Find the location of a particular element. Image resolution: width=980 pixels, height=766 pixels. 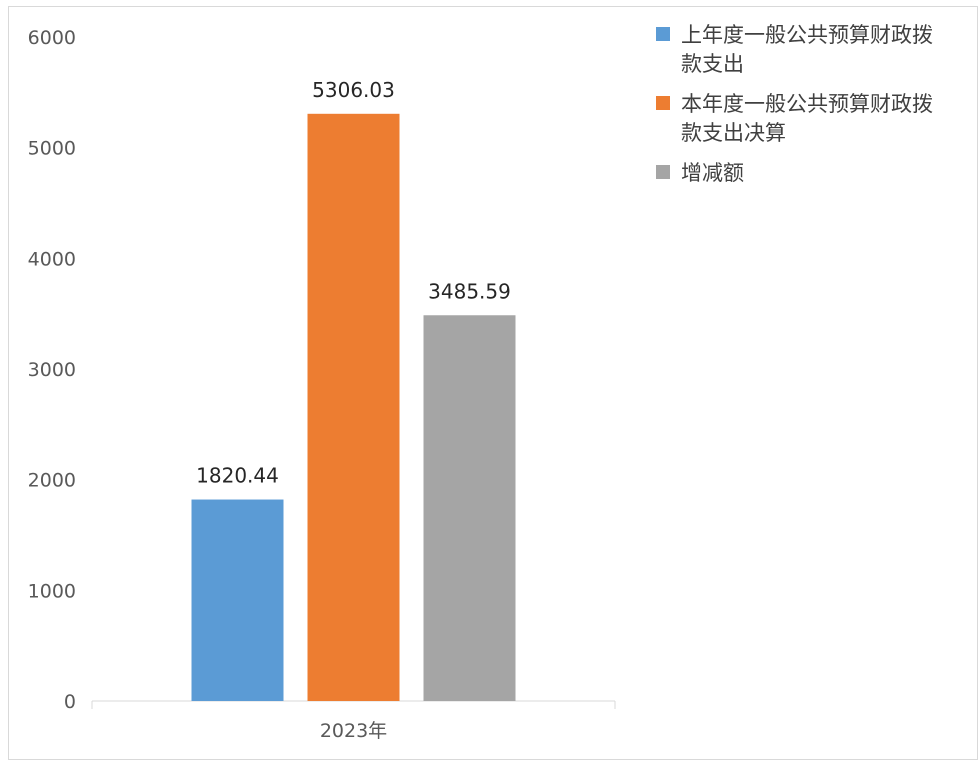

y-tick-label: 1000 is located at coordinates (52, 591).